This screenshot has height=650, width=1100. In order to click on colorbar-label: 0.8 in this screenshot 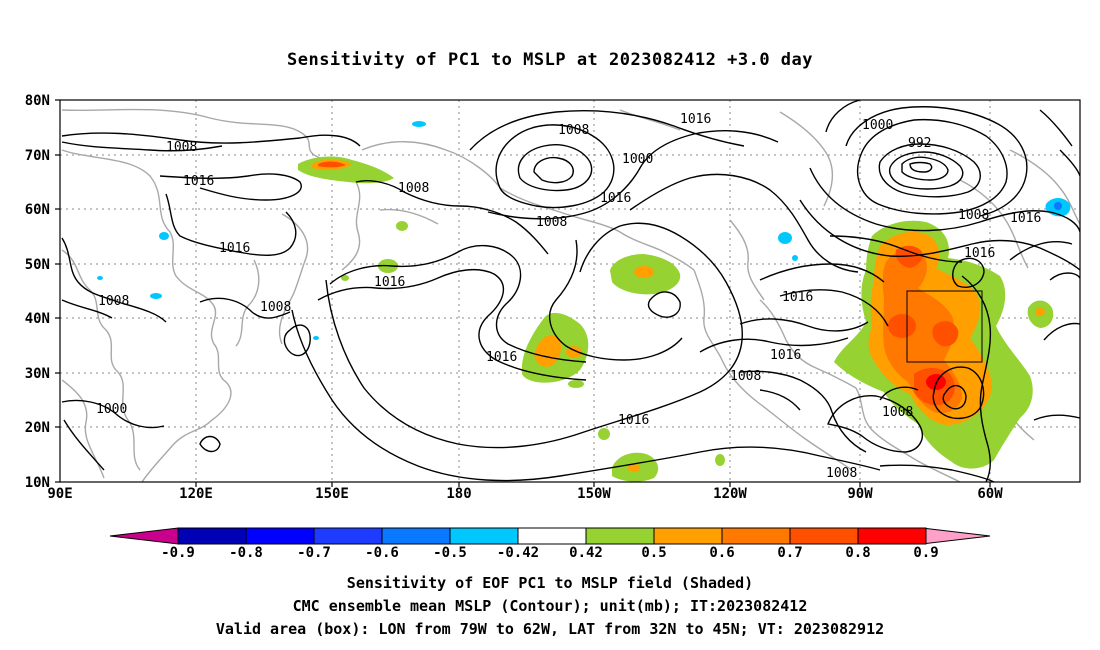, I will do `click(857, 553)`.